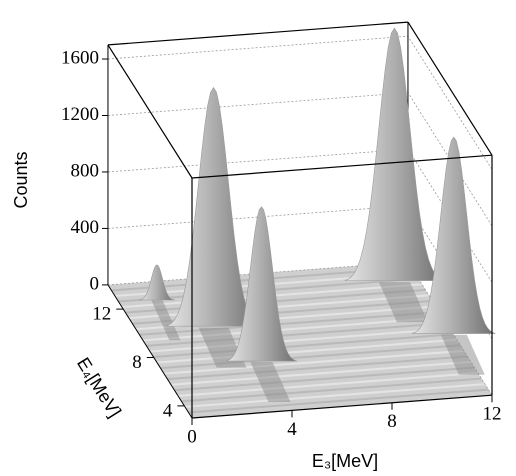 Image resolution: width=516 pixels, height=476 pixels. What do you see at coordinates (80, 114) in the screenshot?
I see `z-tick-label: 1200` at bounding box center [80, 114].